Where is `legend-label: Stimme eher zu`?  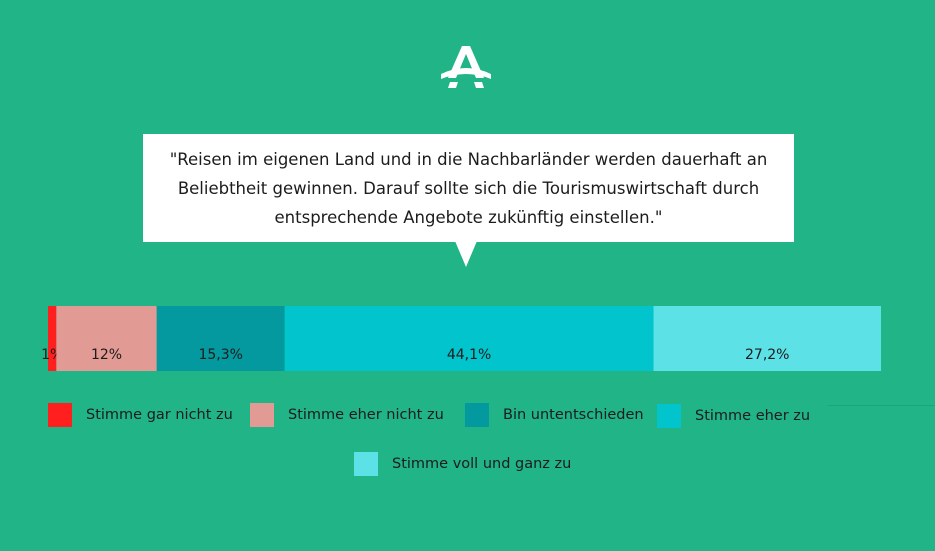
legend-label: Stimme eher zu is located at coordinates (753, 416).